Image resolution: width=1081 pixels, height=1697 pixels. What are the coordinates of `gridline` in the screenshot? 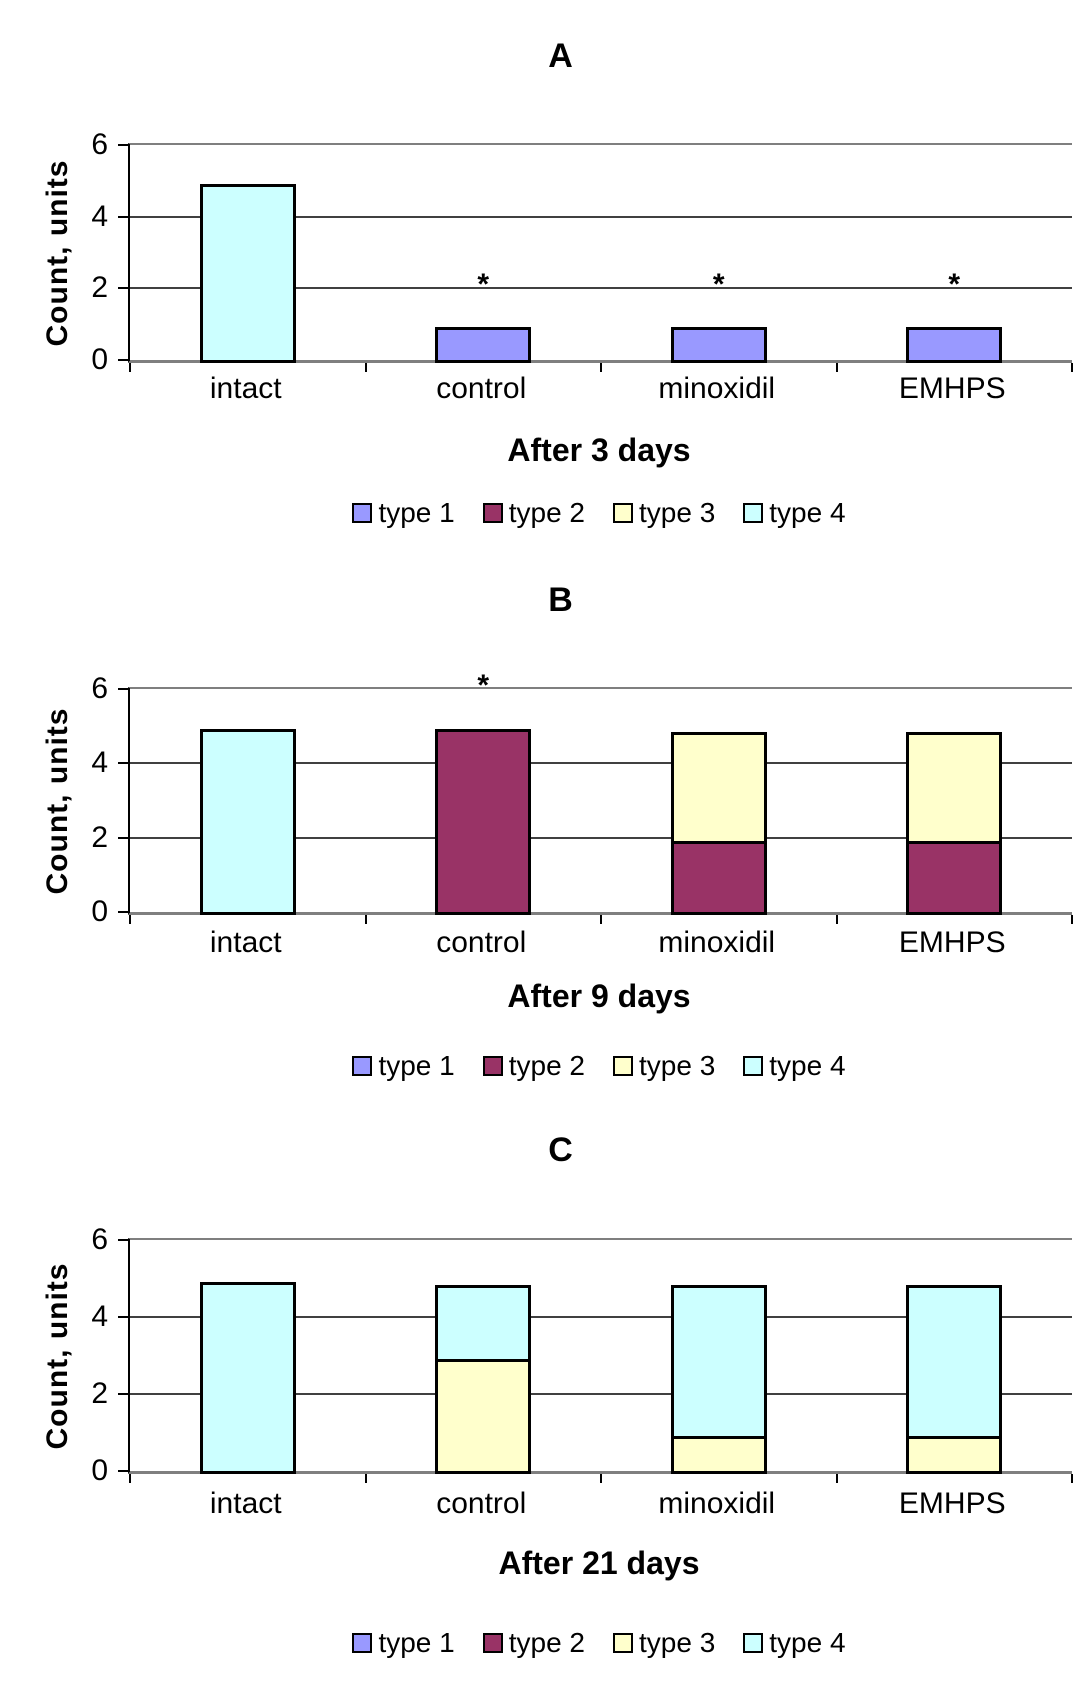 It's located at (601, 837).